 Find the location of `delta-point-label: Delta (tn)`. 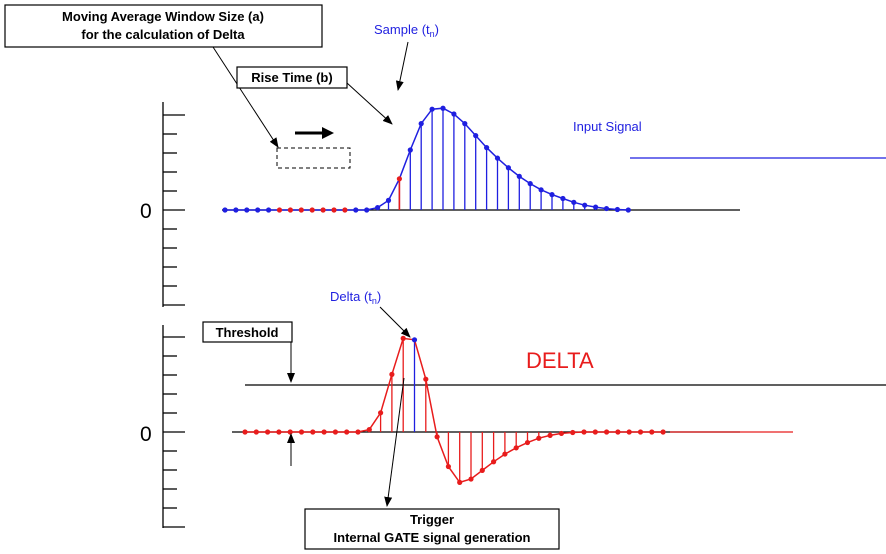

delta-point-label: Delta (tn) is located at coordinates (355, 297).